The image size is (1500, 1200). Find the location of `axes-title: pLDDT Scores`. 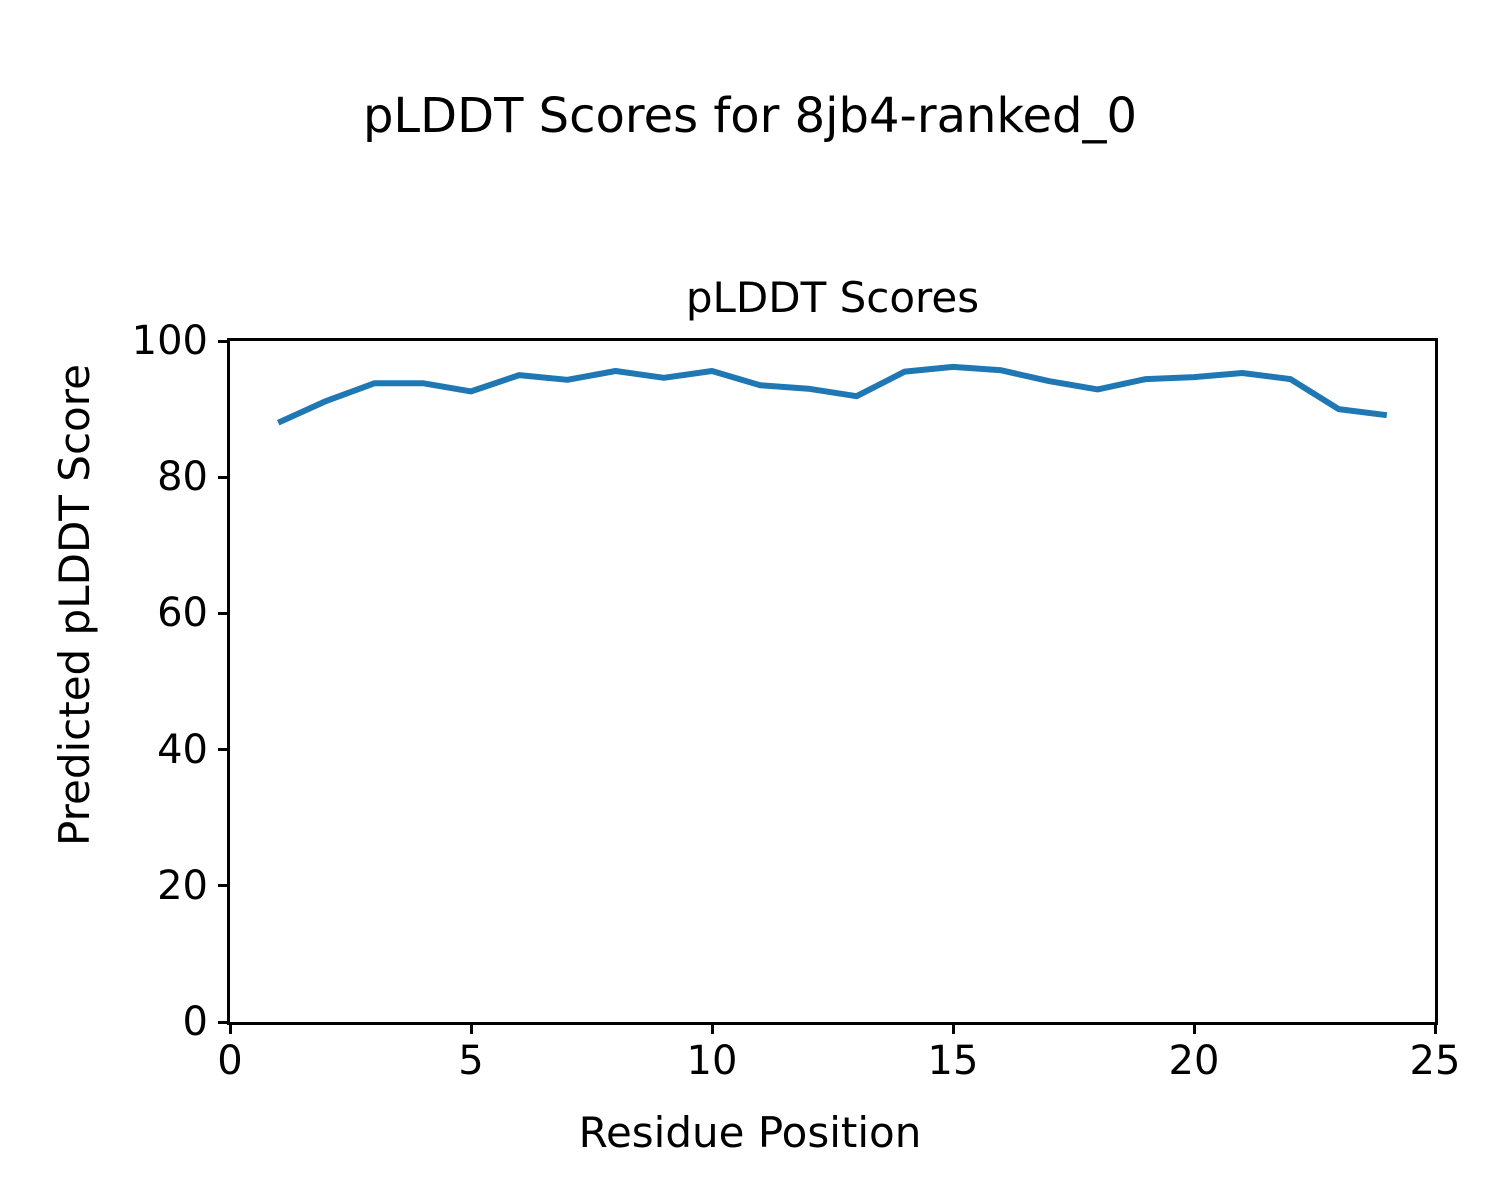

axes-title: pLDDT Scores is located at coordinates (832, 297).